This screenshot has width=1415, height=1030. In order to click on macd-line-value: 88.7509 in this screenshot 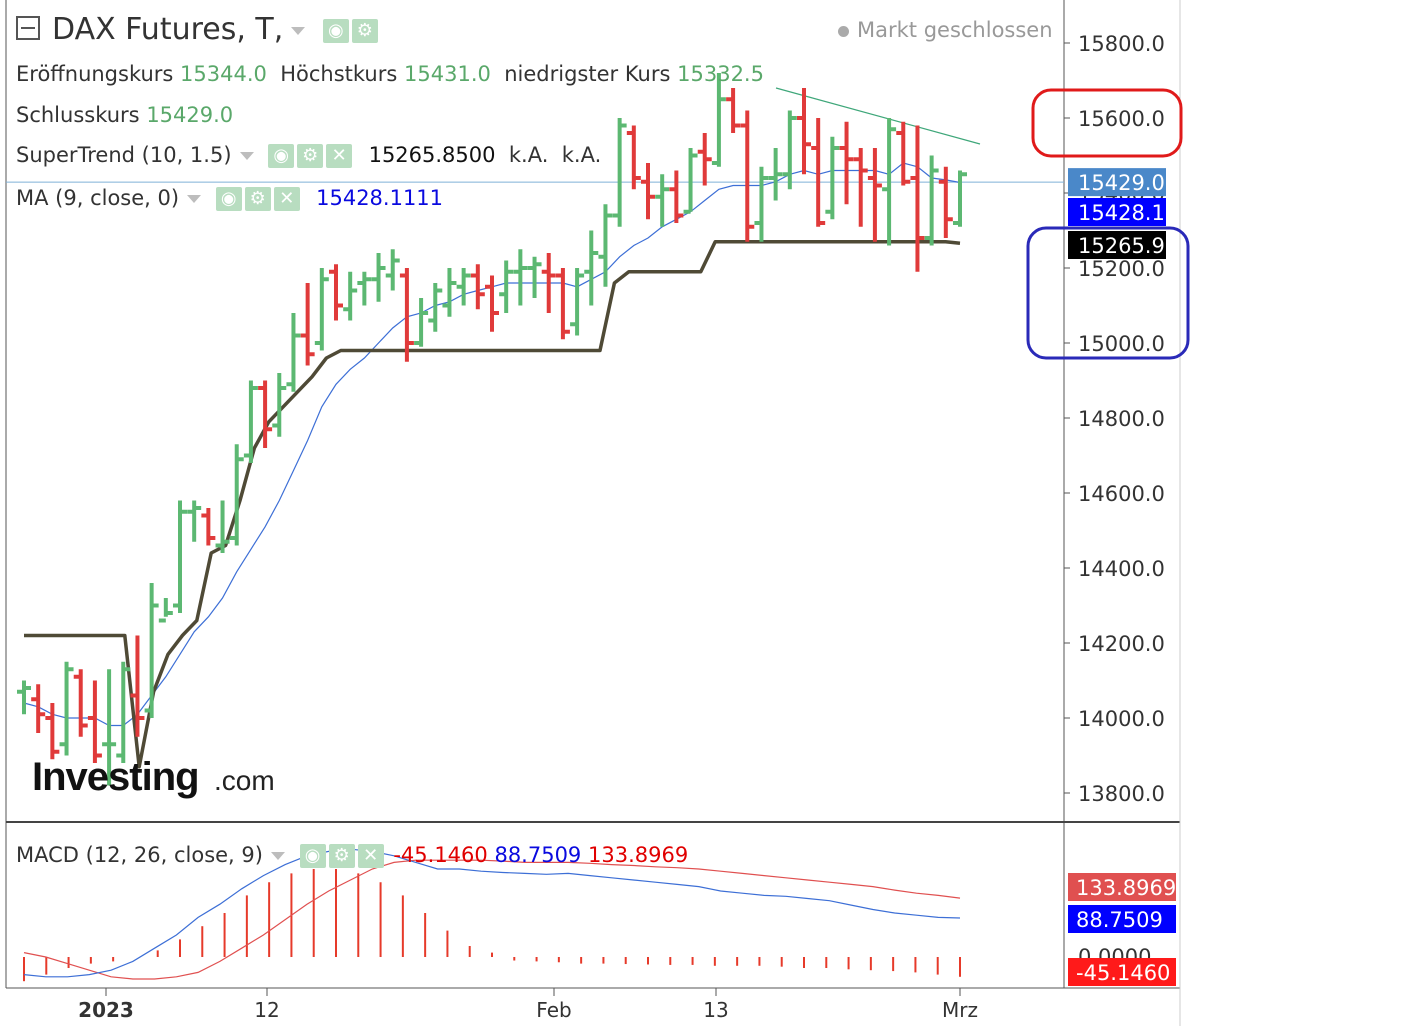, I will do `click(538, 855)`.